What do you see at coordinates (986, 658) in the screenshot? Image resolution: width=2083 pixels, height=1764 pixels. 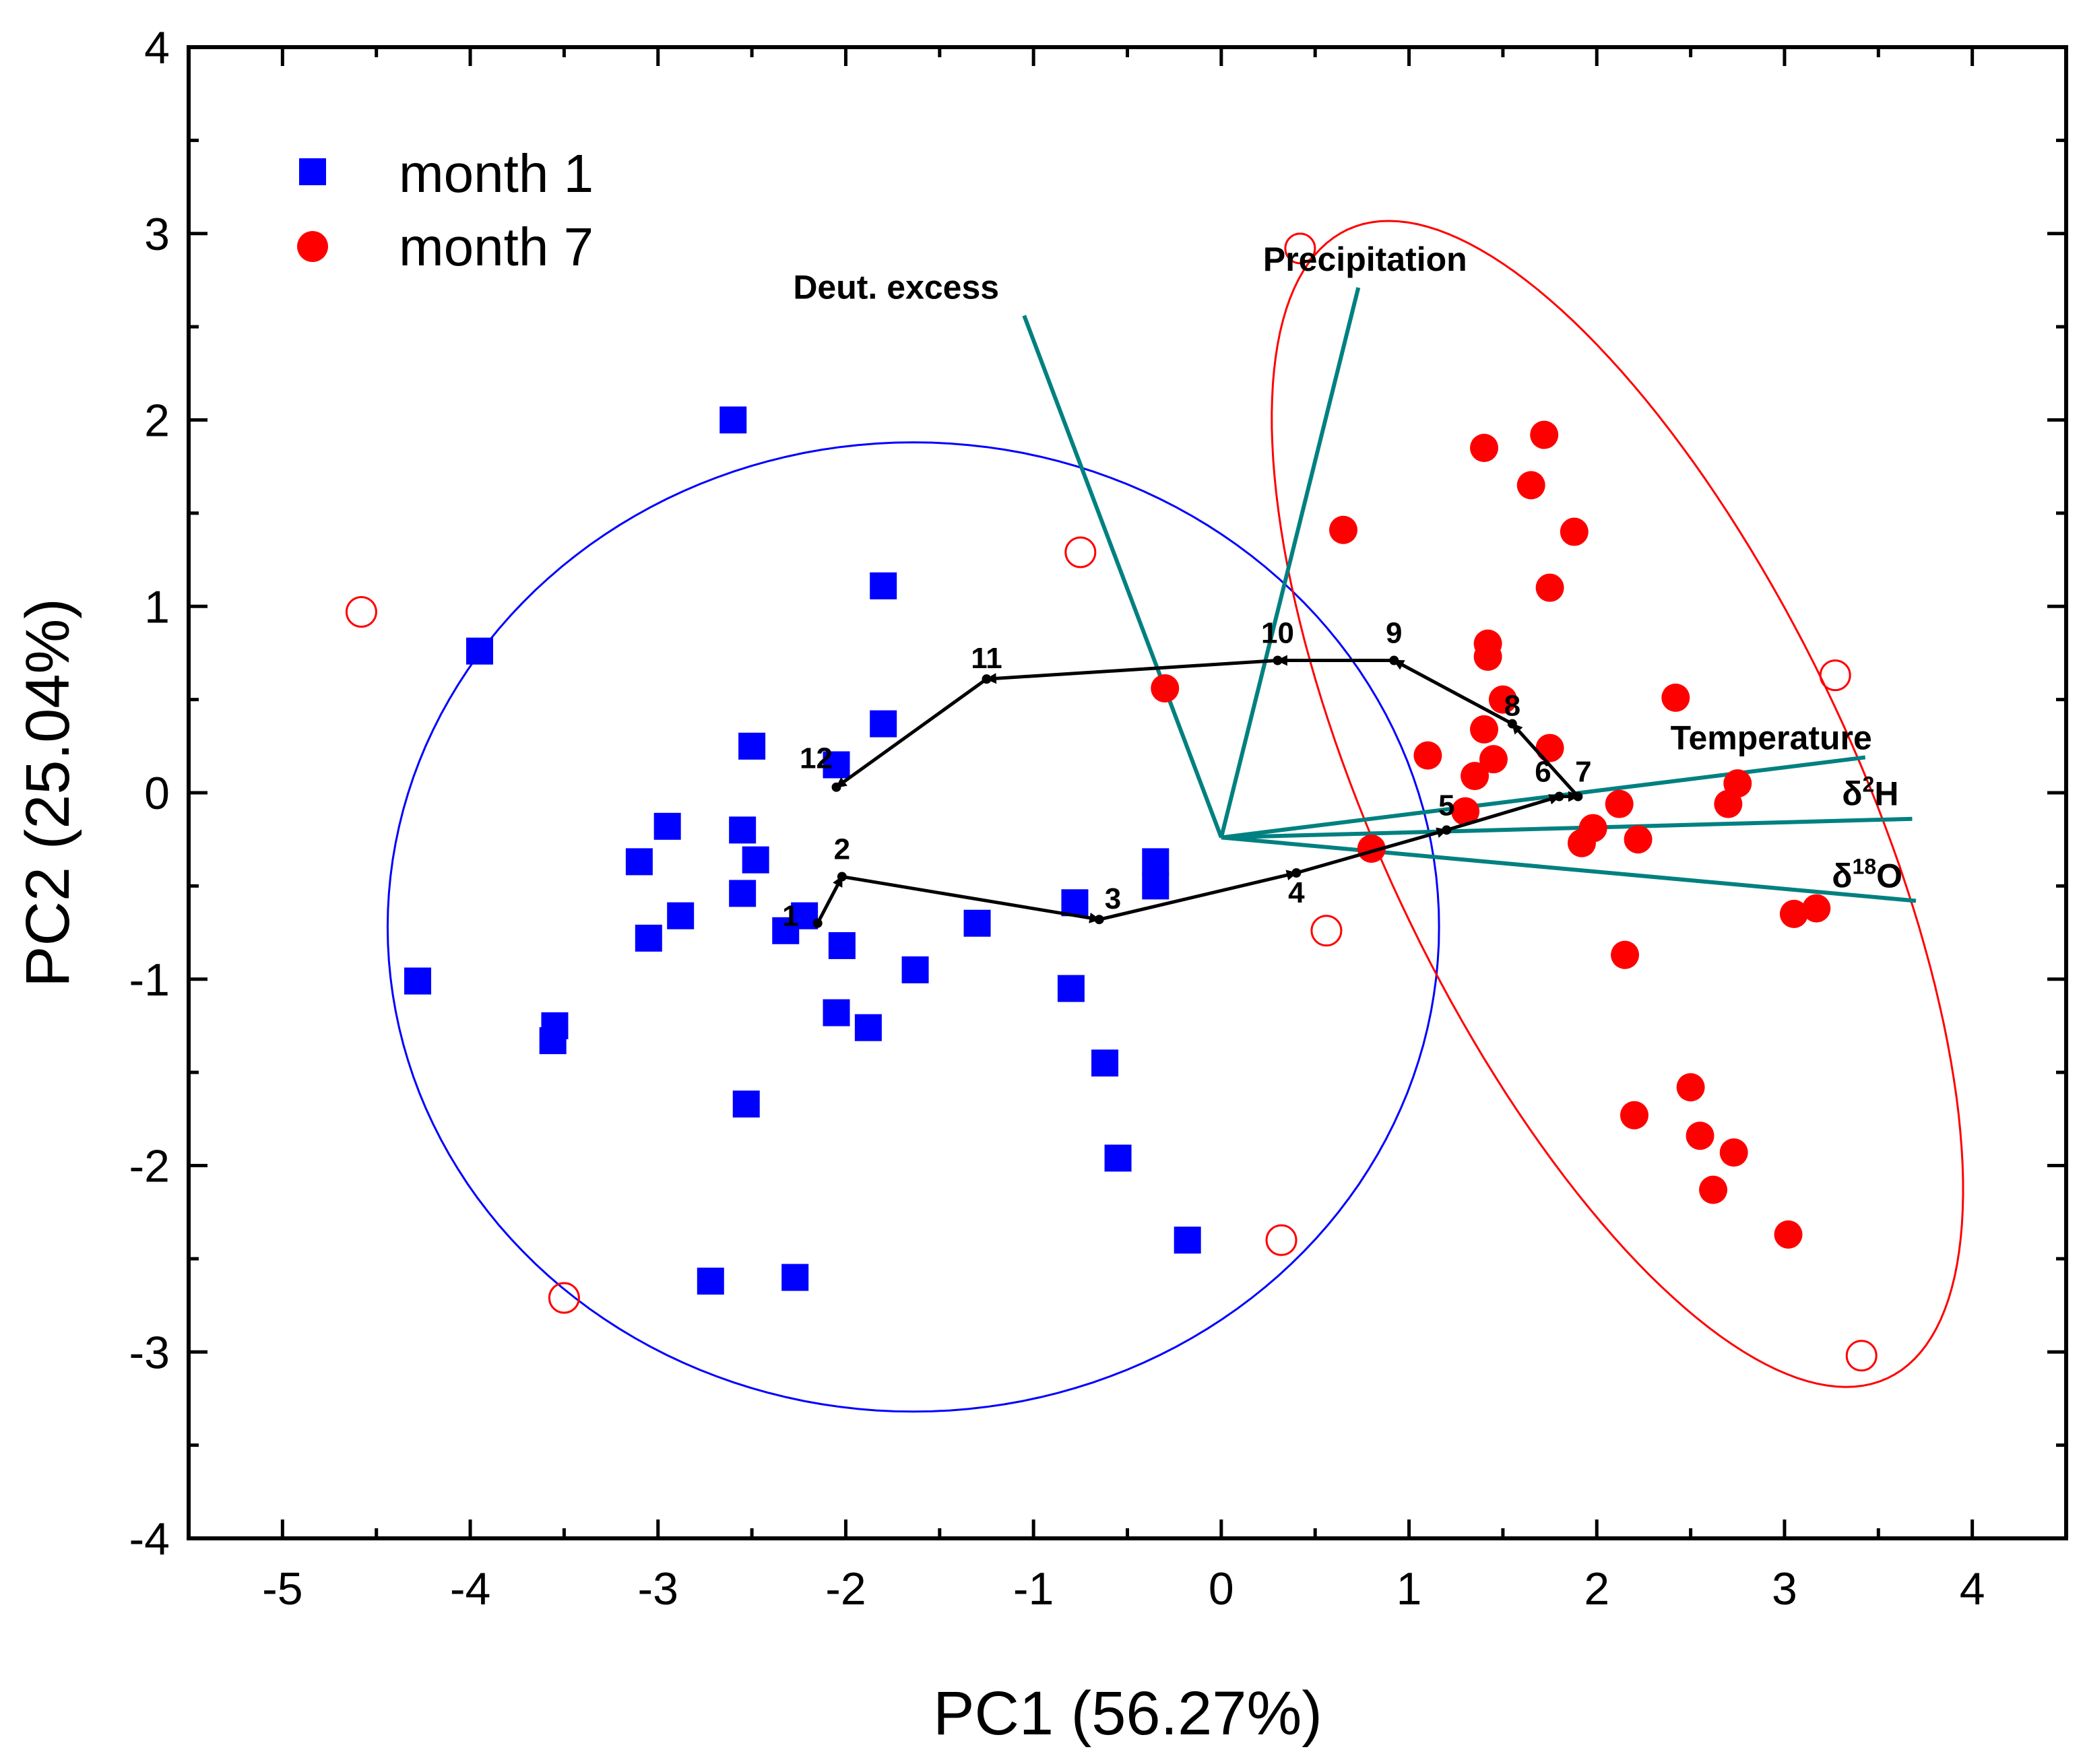 I see `month-label-11: 11` at bounding box center [986, 658].